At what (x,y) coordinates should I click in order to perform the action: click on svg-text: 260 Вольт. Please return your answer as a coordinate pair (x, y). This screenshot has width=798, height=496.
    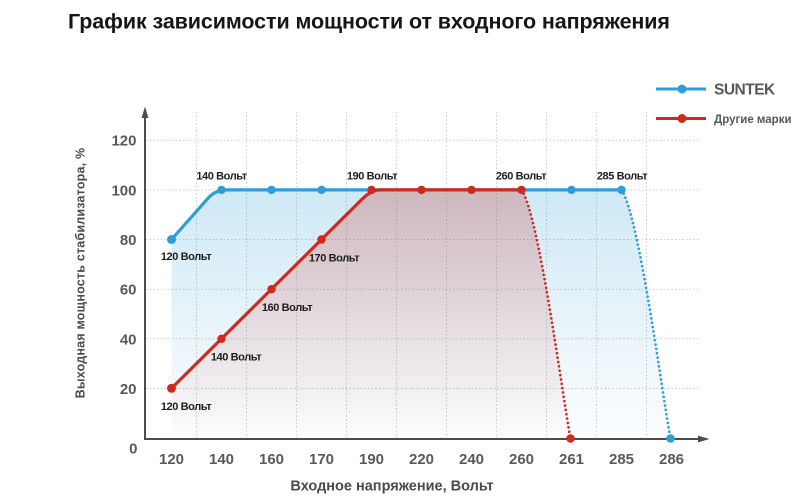
    Looking at the image, I should click on (521, 177).